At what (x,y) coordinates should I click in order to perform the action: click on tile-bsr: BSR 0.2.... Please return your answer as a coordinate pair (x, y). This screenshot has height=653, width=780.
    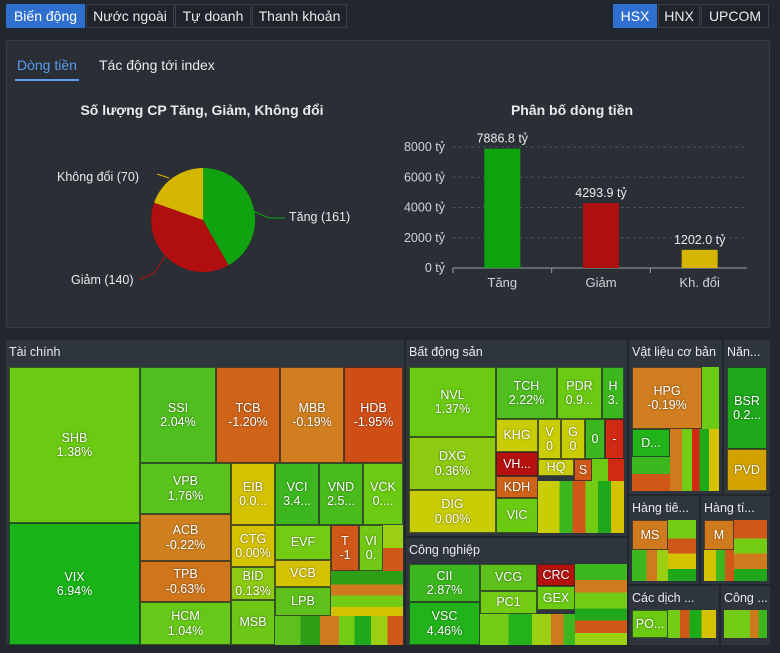
    Looking at the image, I should click on (747, 408).